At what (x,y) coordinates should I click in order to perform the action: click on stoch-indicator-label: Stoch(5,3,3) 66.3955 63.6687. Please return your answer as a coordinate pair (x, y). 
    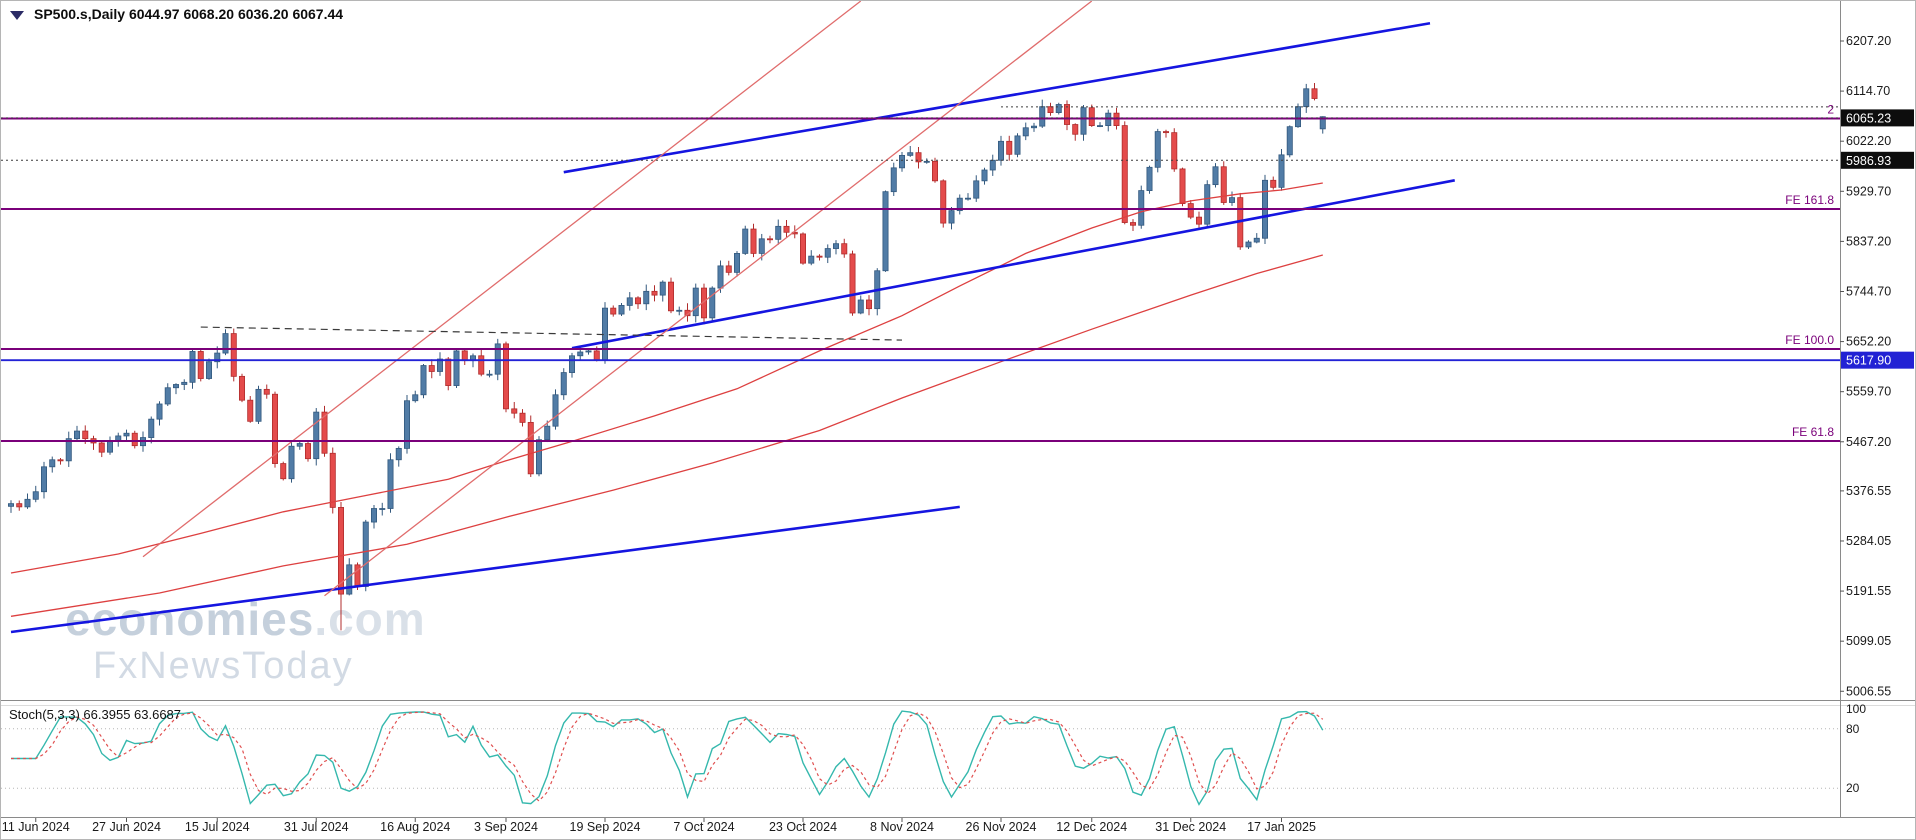
    Looking at the image, I should click on (95, 714).